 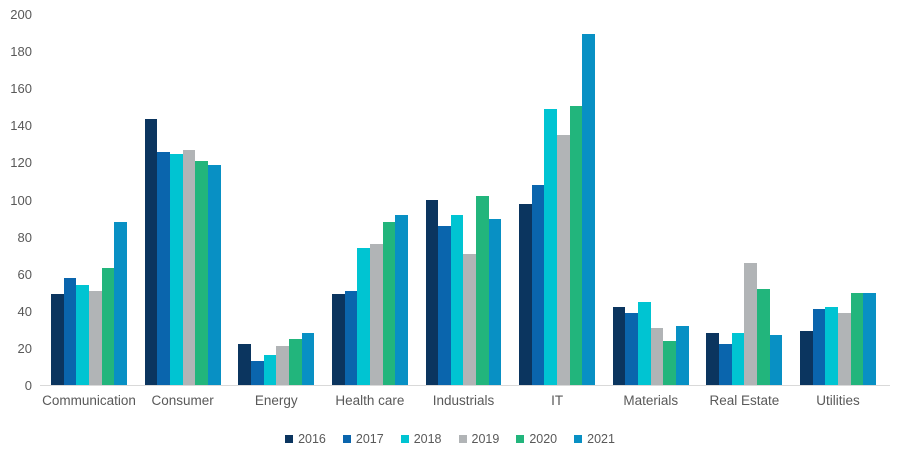 I want to click on y-tick-label: 60, so click(x=24, y=274).